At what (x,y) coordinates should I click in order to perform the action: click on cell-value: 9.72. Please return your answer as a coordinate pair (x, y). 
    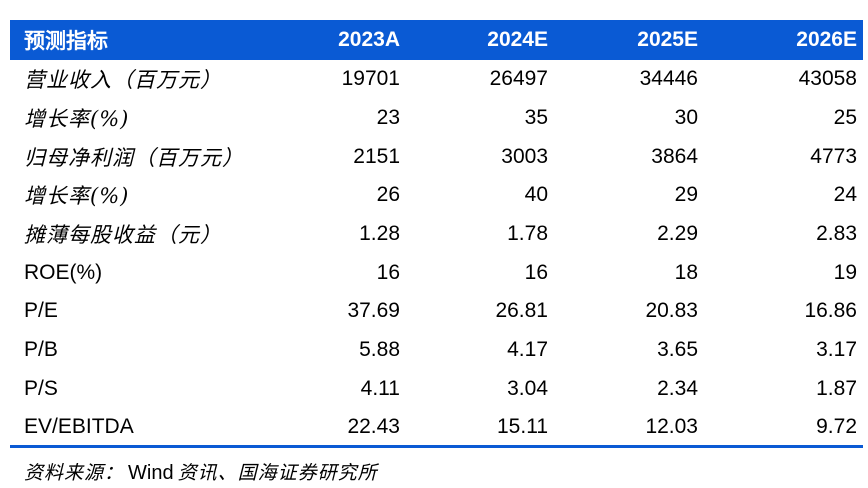
    Looking at the image, I should click on (836, 426).